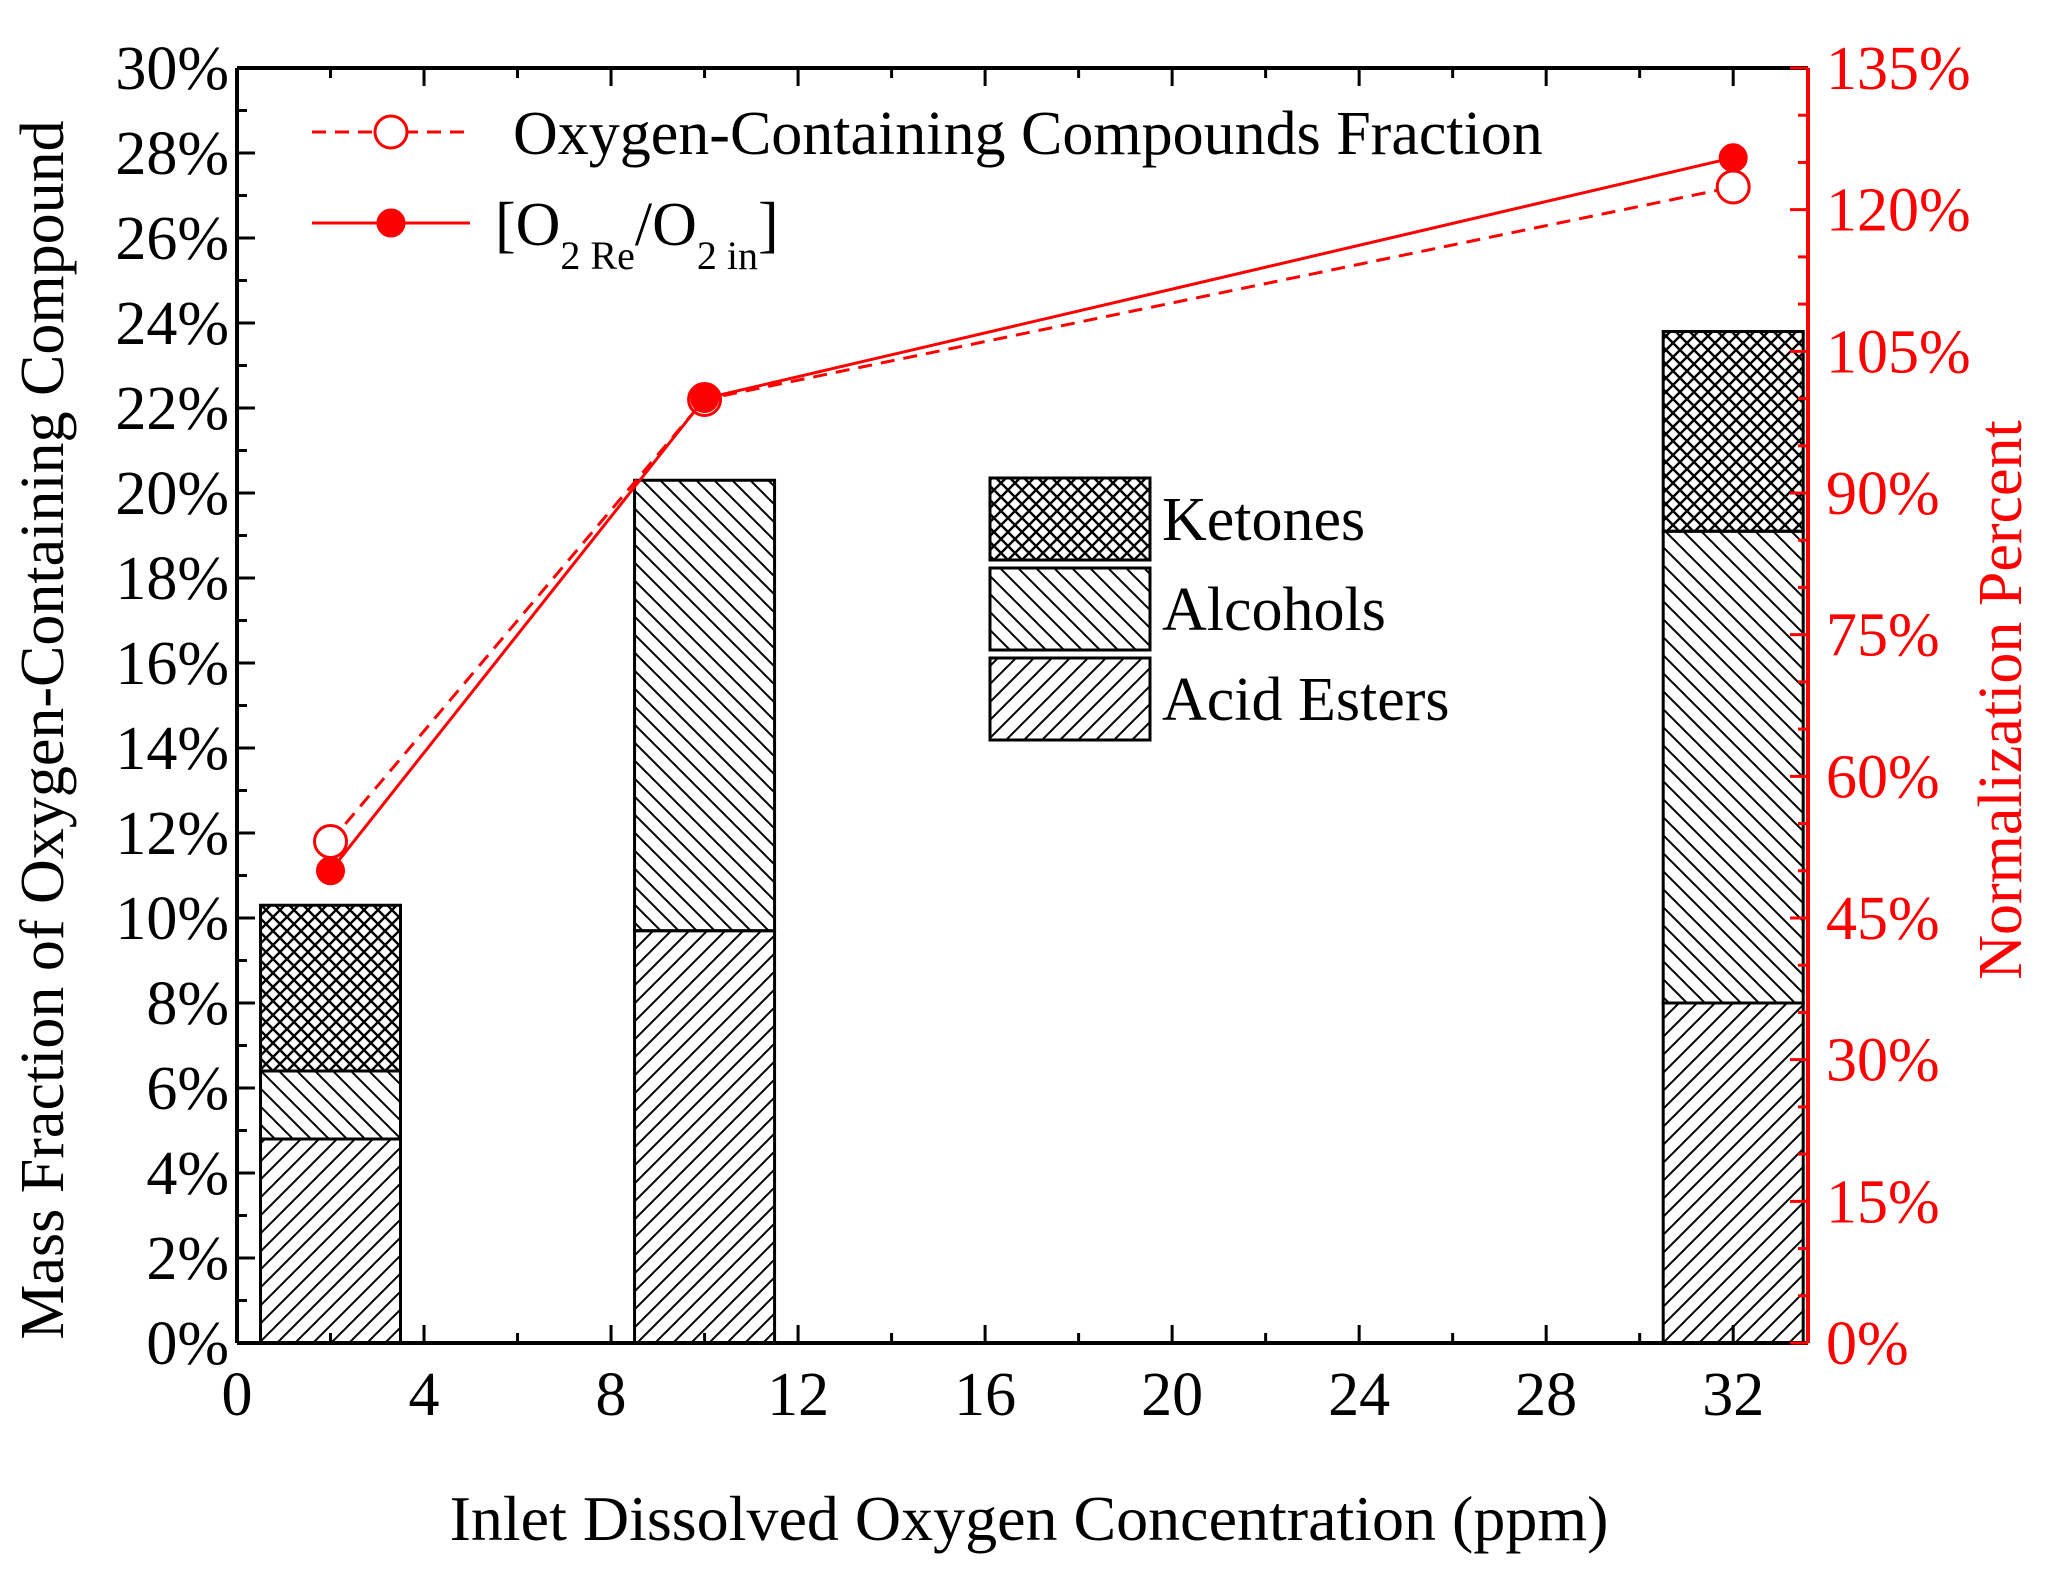  What do you see at coordinates (1274, 610) in the screenshot?
I see `legend-label-alcohols: Alcohols` at bounding box center [1274, 610].